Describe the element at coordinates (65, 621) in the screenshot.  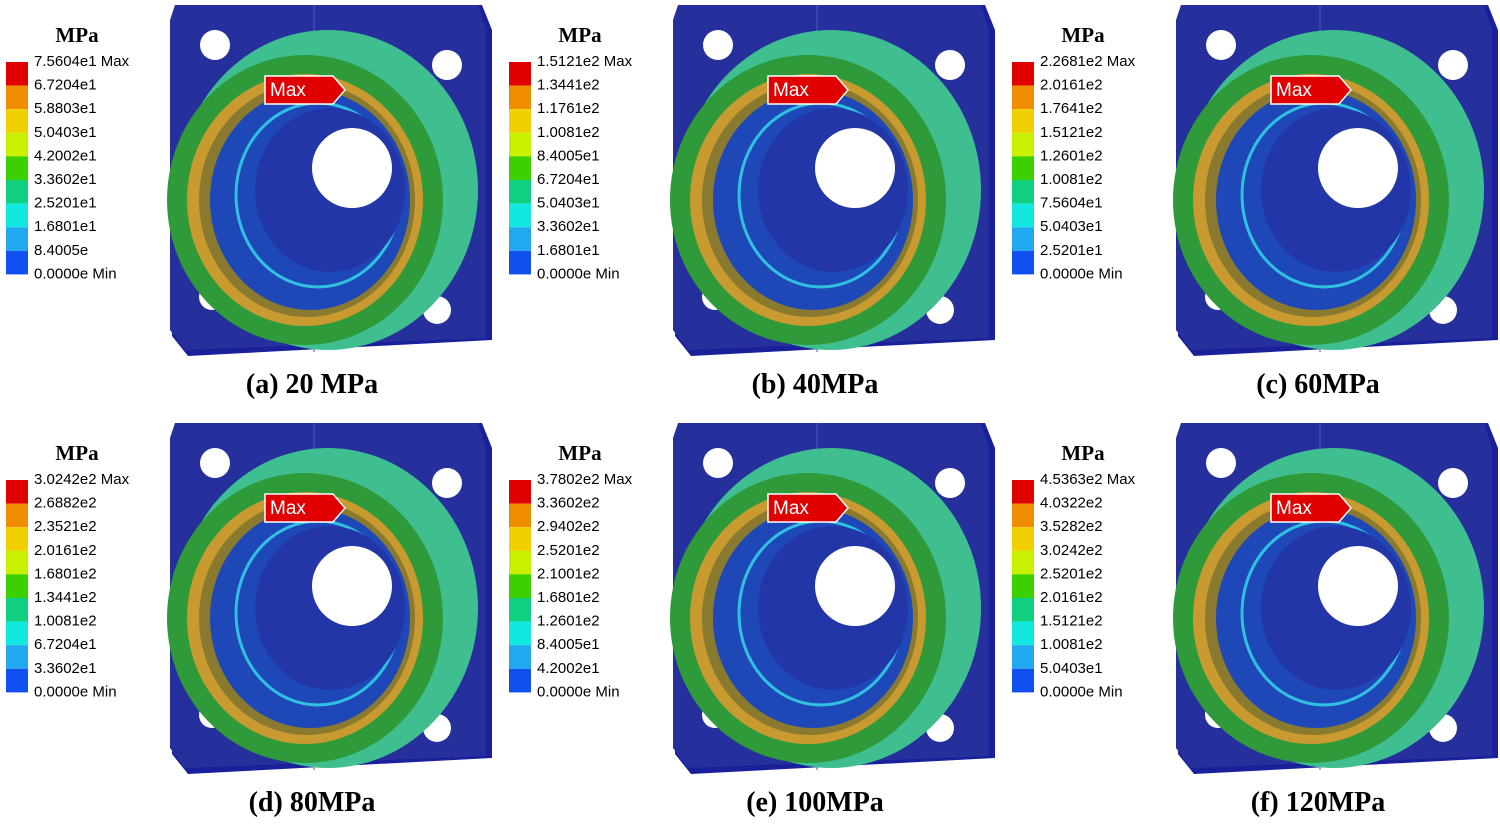
I see `legend-label: 1.0081e2` at that location.